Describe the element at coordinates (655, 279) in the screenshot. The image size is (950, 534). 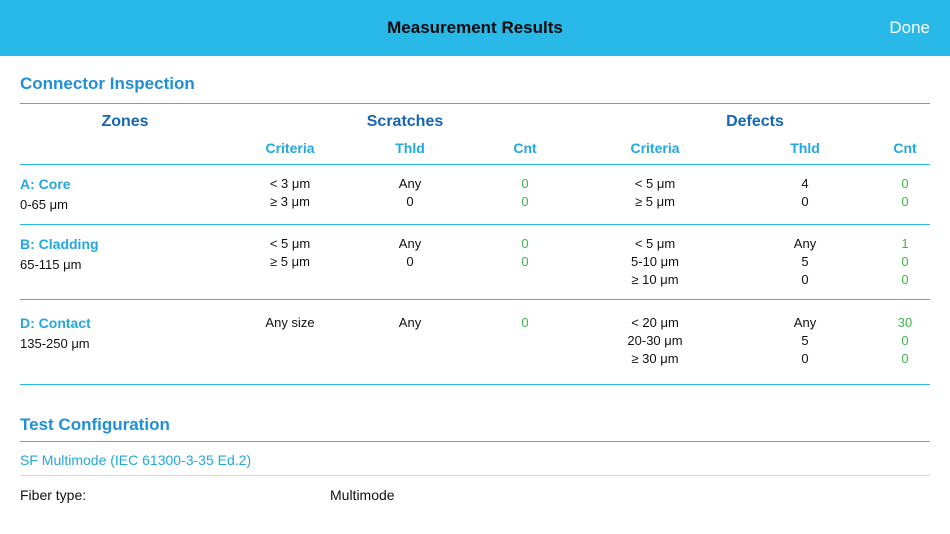
I see `cell-line: ≥ 10 μm` at that location.